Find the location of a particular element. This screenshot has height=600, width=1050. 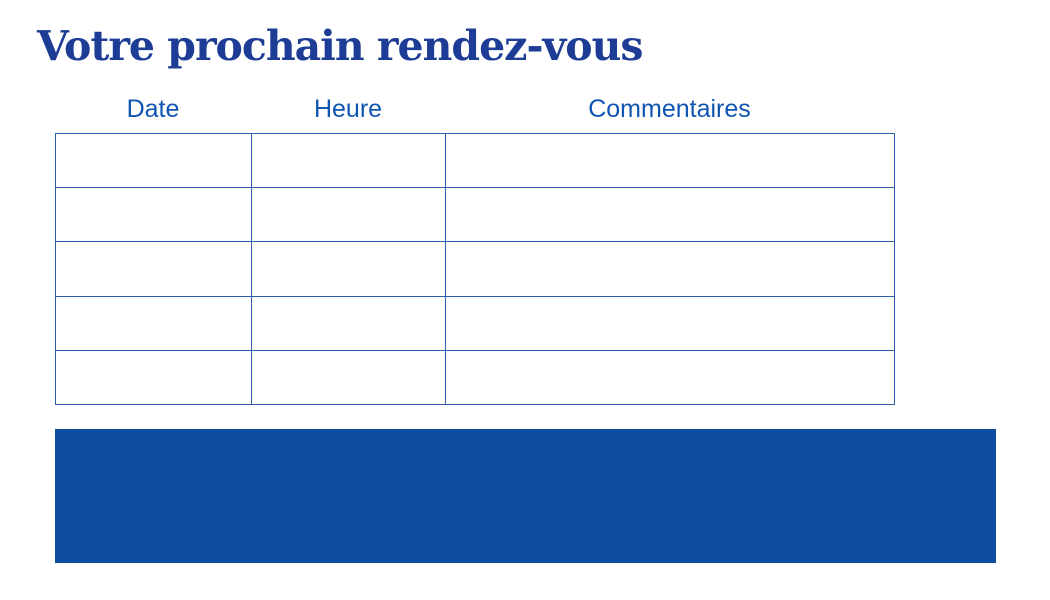

column-header-commentaires: Commentaires is located at coordinates (669, 109).